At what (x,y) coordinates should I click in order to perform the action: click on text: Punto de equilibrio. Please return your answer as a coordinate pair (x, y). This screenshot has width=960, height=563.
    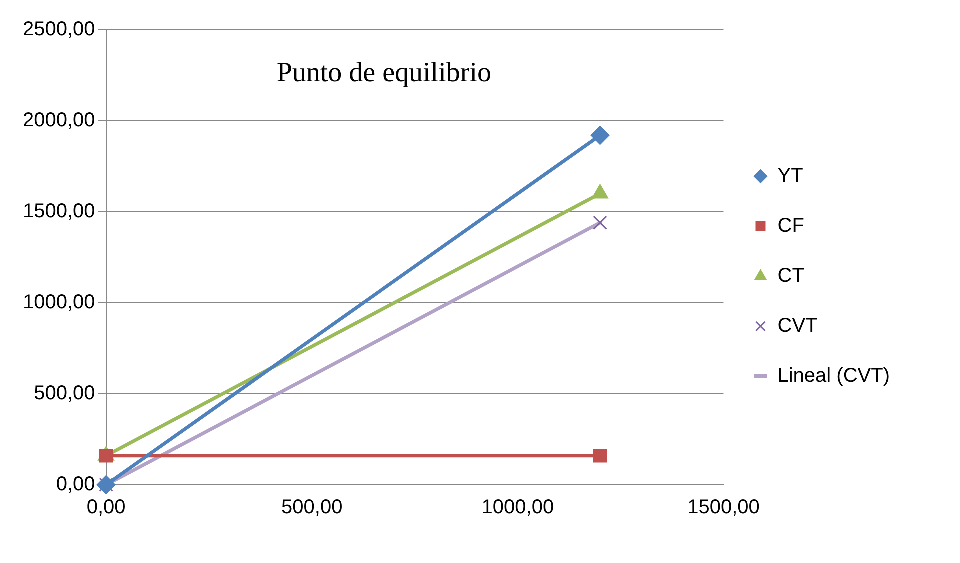
    Looking at the image, I should click on (384, 72).